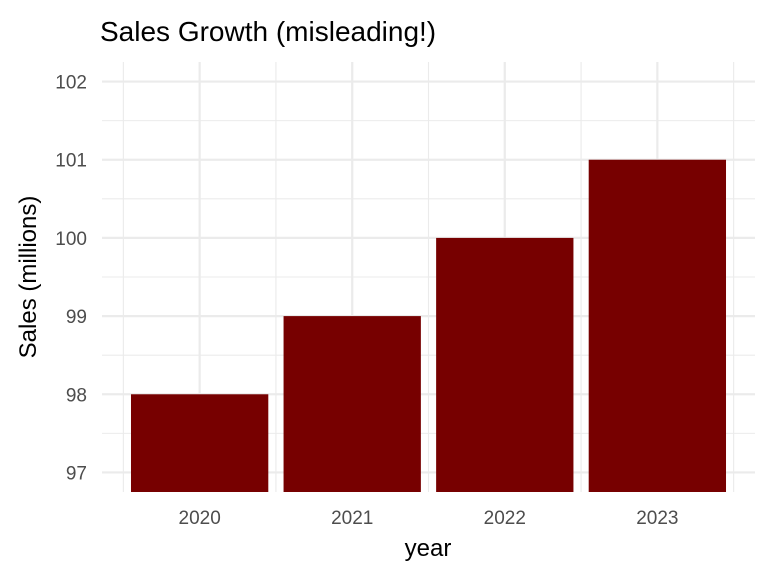  I want to click on y-axis-label: Sales (millions), so click(28, 277).